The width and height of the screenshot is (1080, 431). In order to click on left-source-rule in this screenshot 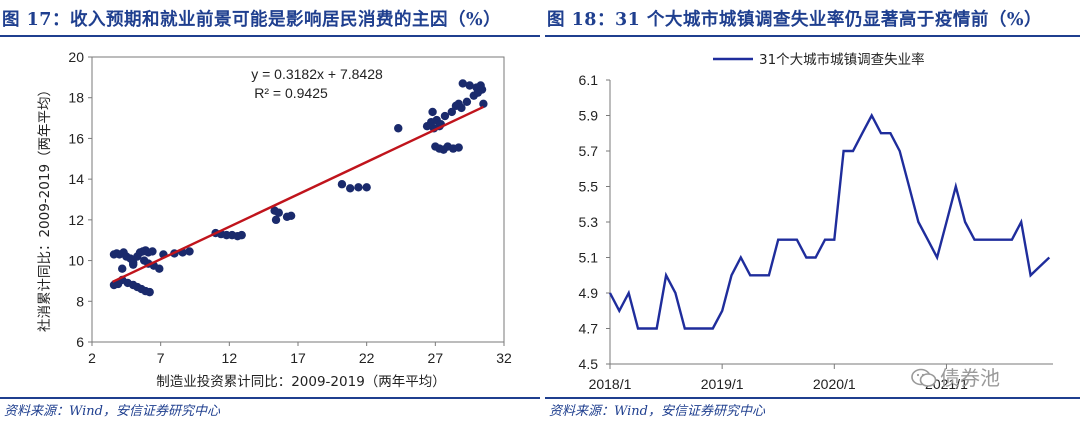, I will do `click(270, 398)`.